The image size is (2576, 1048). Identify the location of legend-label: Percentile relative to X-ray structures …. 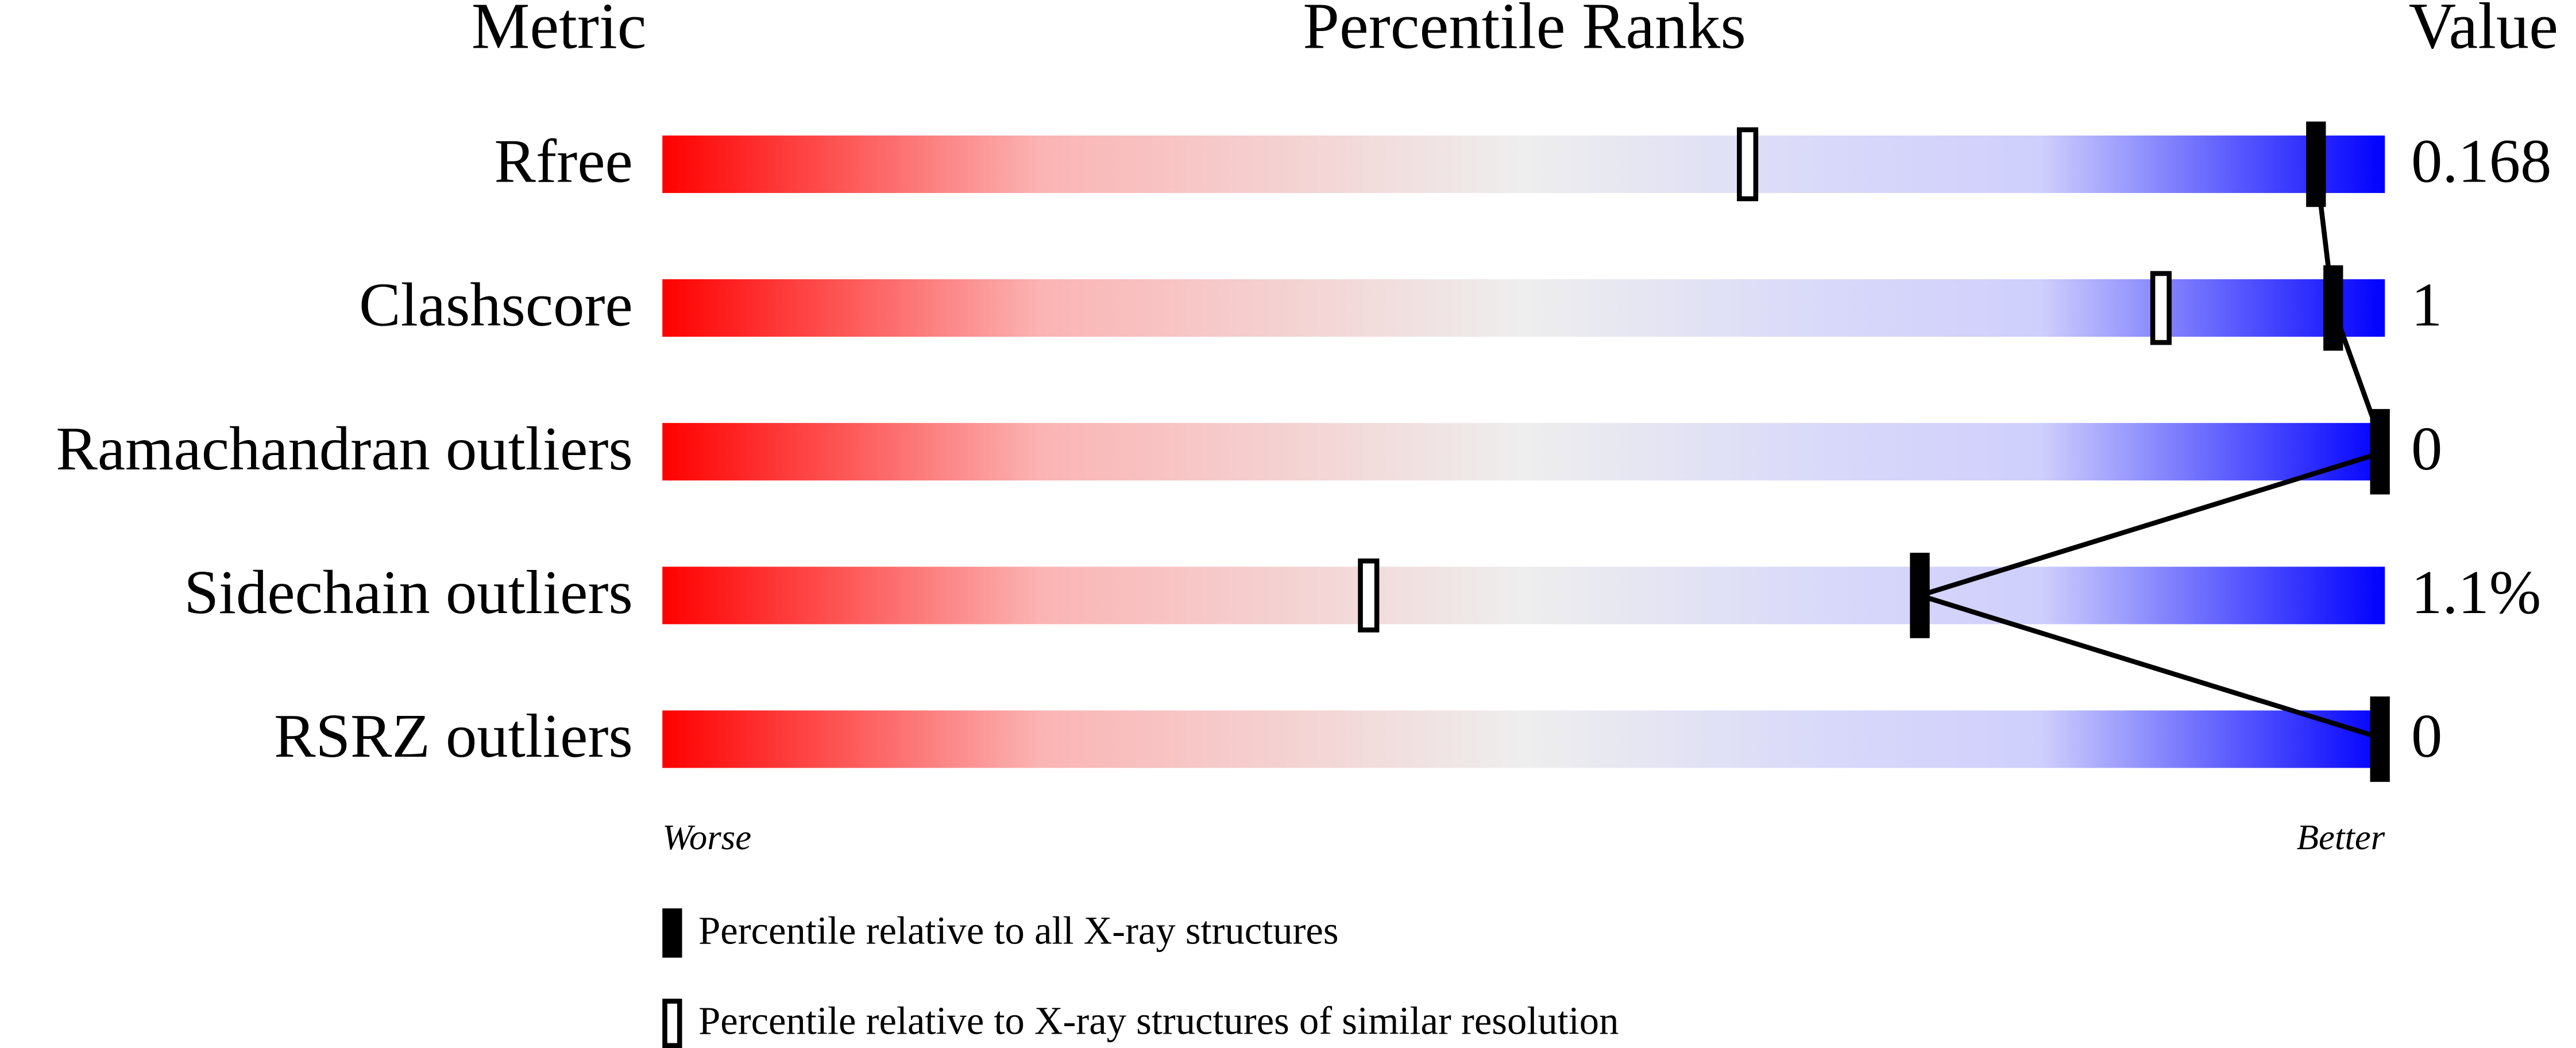
(1158, 1021).